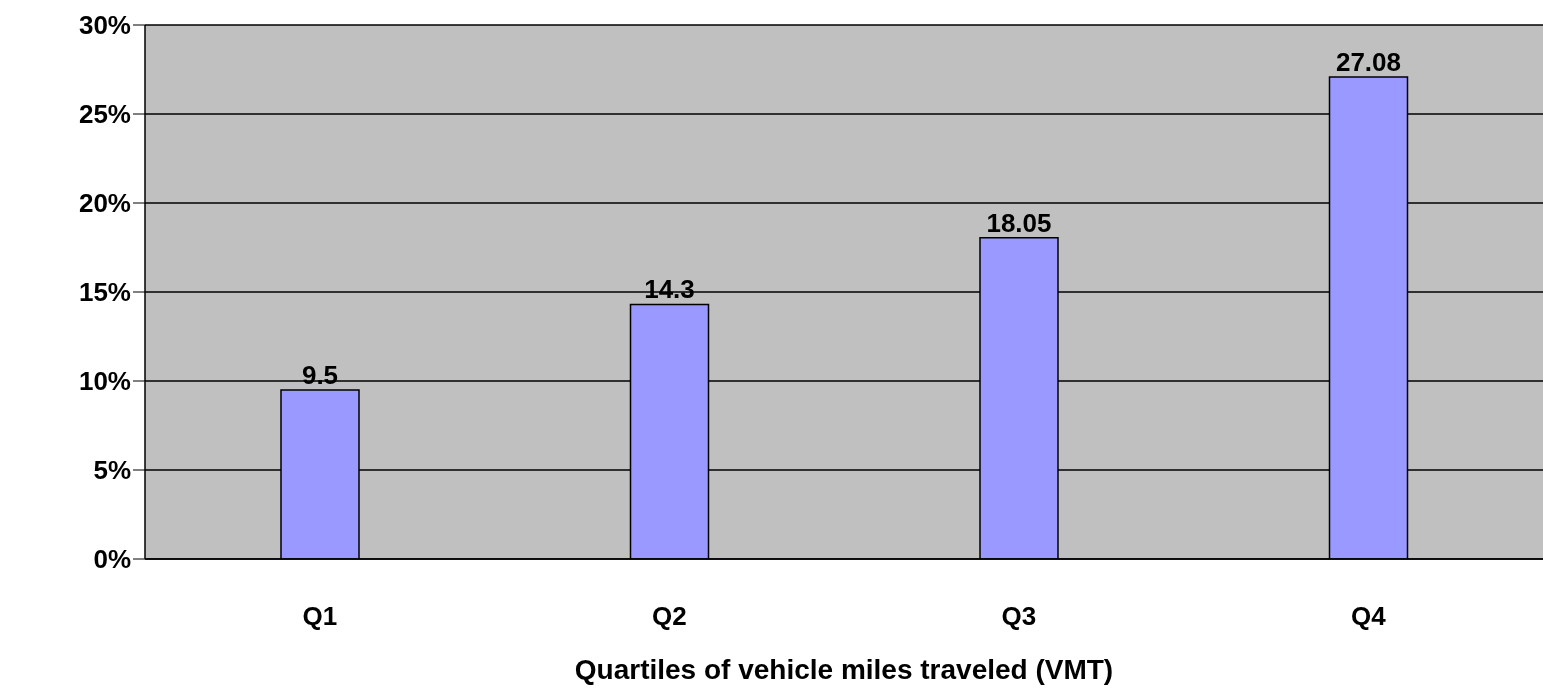  What do you see at coordinates (1368, 616) in the screenshot?
I see `x-tick-label: Q4` at bounding box center [1368, 616].